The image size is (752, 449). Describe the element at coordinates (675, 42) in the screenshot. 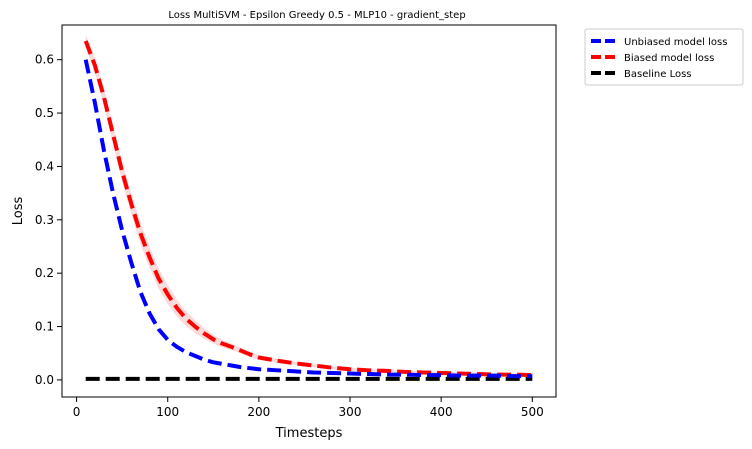

I see `legend-label-0: Unbiased model loss` at that location.